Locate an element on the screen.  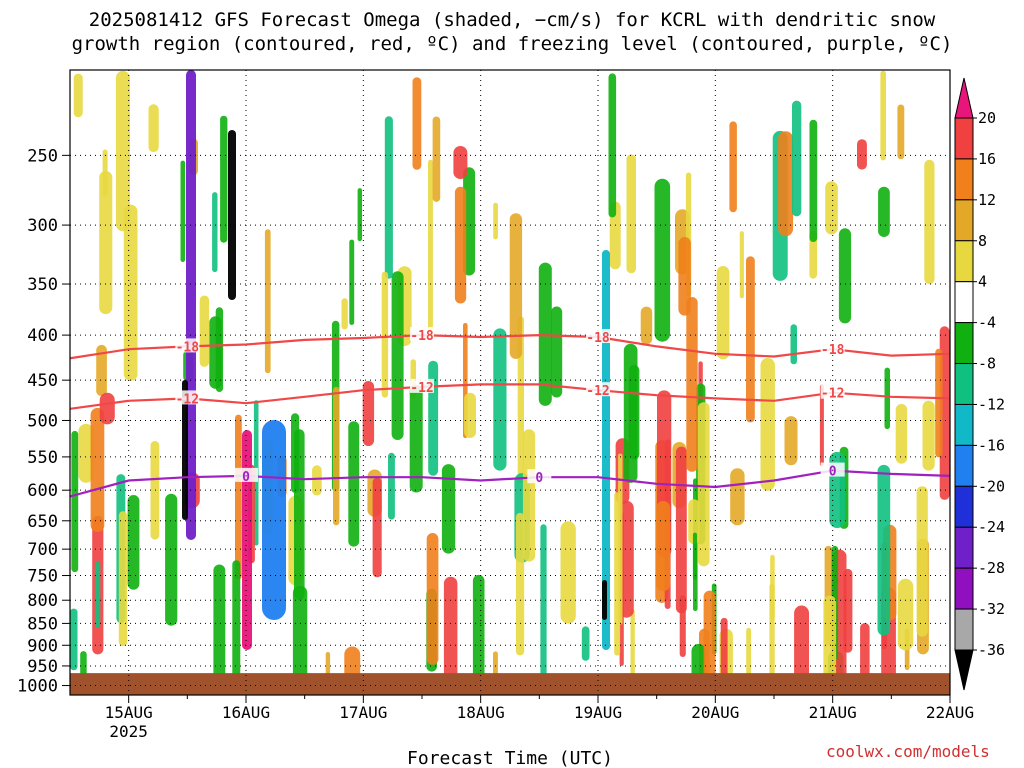
colorbar-label: -20 is located at coordinates (991, 486).